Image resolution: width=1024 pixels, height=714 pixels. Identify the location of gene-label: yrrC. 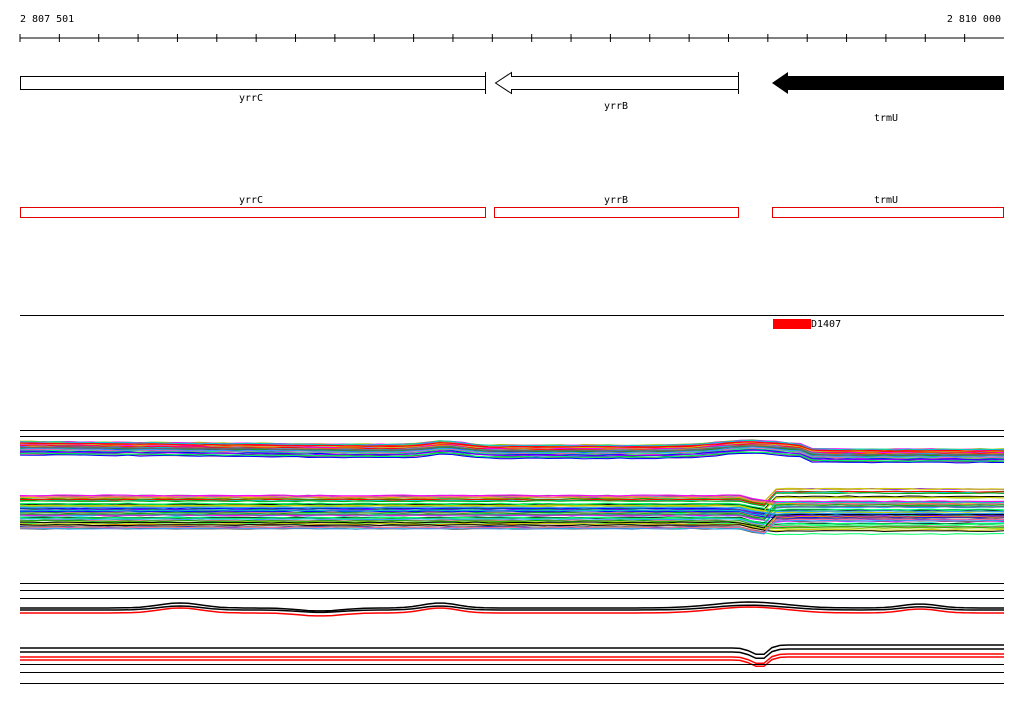
(251, 98).